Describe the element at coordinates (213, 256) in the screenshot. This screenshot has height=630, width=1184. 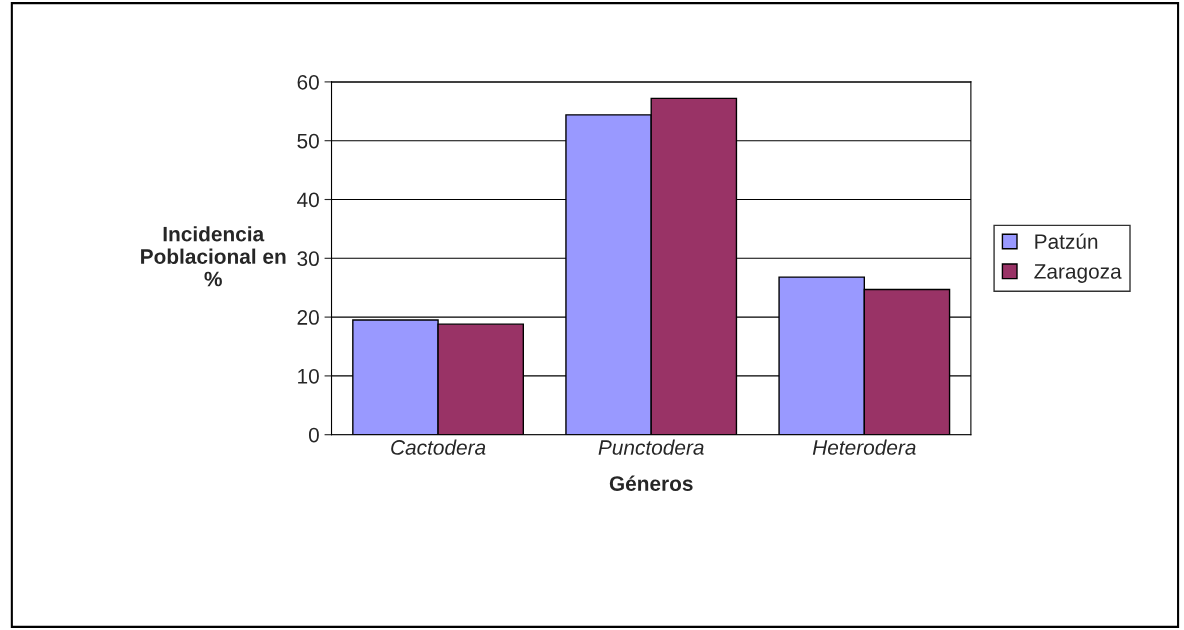
I see `y-axis-title: Incidencia Poblacional en %` at that location.